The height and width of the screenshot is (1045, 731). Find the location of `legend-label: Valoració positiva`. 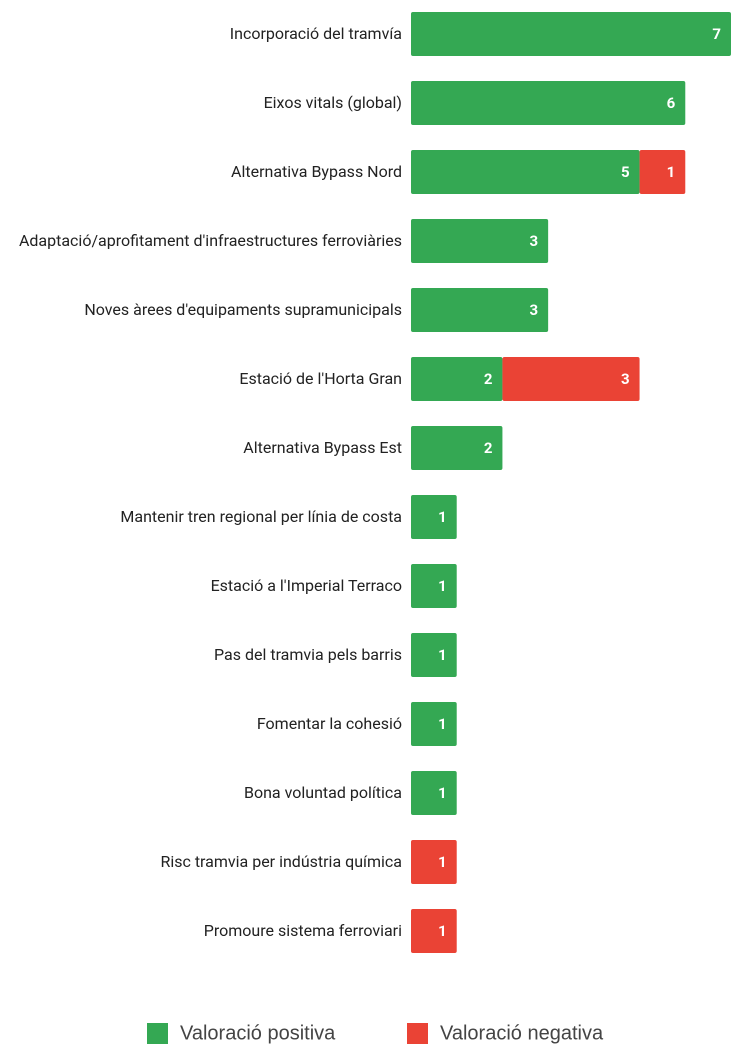

legend-label: Valoració positiva is located at coordinates (258, 1033).